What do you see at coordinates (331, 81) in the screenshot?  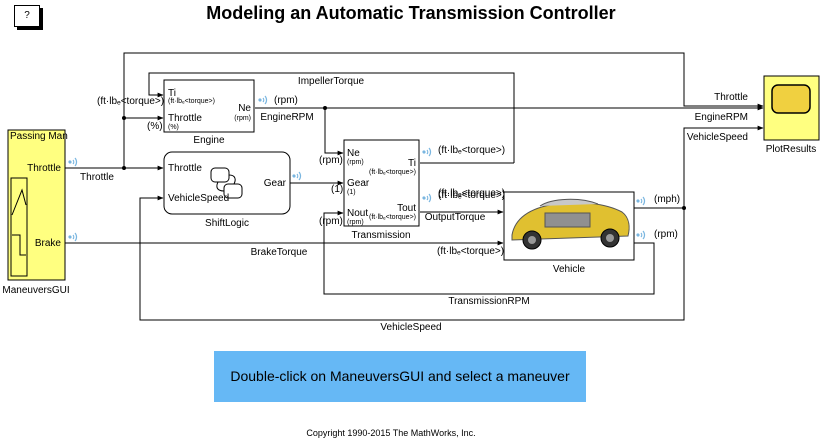 I see `signal-impeller-torque: ImpellerTorque` at bounding box center [331, 81].